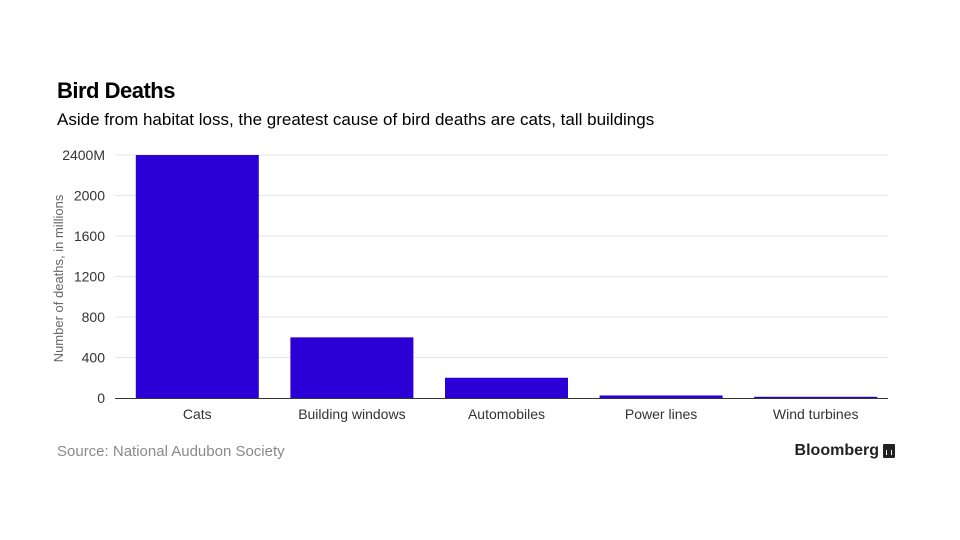 The height and width of the screenshot is (540, 960). What do you see at coordinates (58, 278) in the screenshot?
I see `y-axis-title: Number of deaths, in millions` at bounding box center [58, 278].